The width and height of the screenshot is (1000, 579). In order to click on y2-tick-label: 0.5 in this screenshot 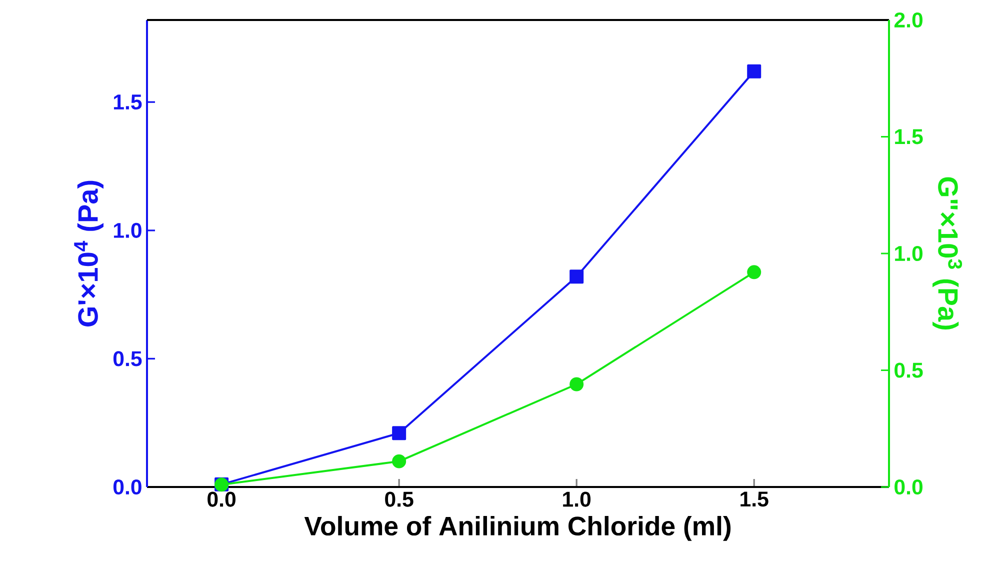, I will do `click(908, 370)`.